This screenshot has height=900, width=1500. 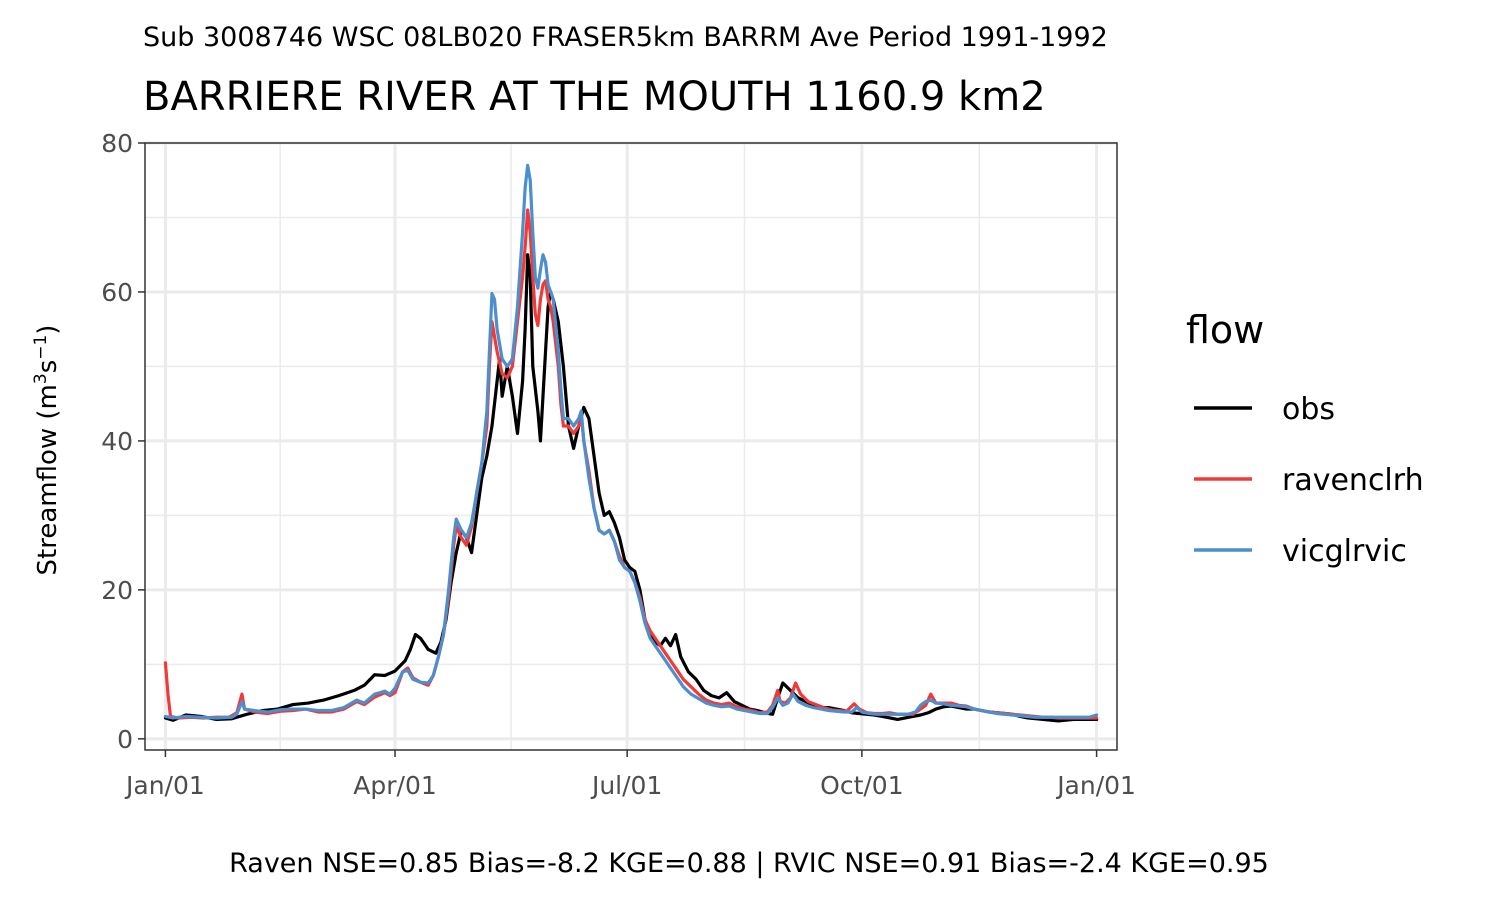 I want to click on y-axis-title-main: Streamflow (m, so click(x=48, y=479).